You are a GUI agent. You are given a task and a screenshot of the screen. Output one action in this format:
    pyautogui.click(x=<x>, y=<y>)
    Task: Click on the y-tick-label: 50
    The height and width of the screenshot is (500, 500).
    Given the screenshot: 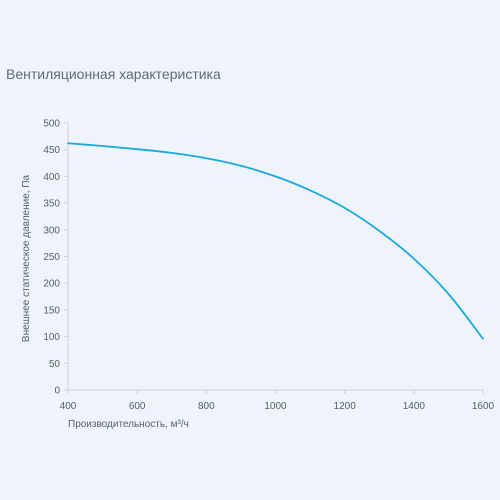 What is the action you would take?
    pyautogui.click(x=55, y=364)
    